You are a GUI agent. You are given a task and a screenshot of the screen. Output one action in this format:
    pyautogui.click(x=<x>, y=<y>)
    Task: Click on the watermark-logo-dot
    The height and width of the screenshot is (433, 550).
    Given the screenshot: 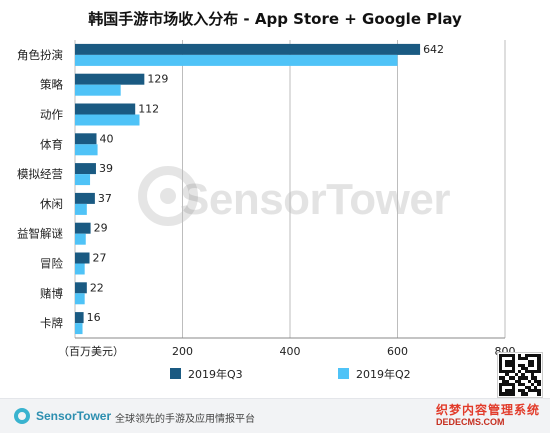 What is the action you would take?
    pyautogui.click(x=168, y=196)
    